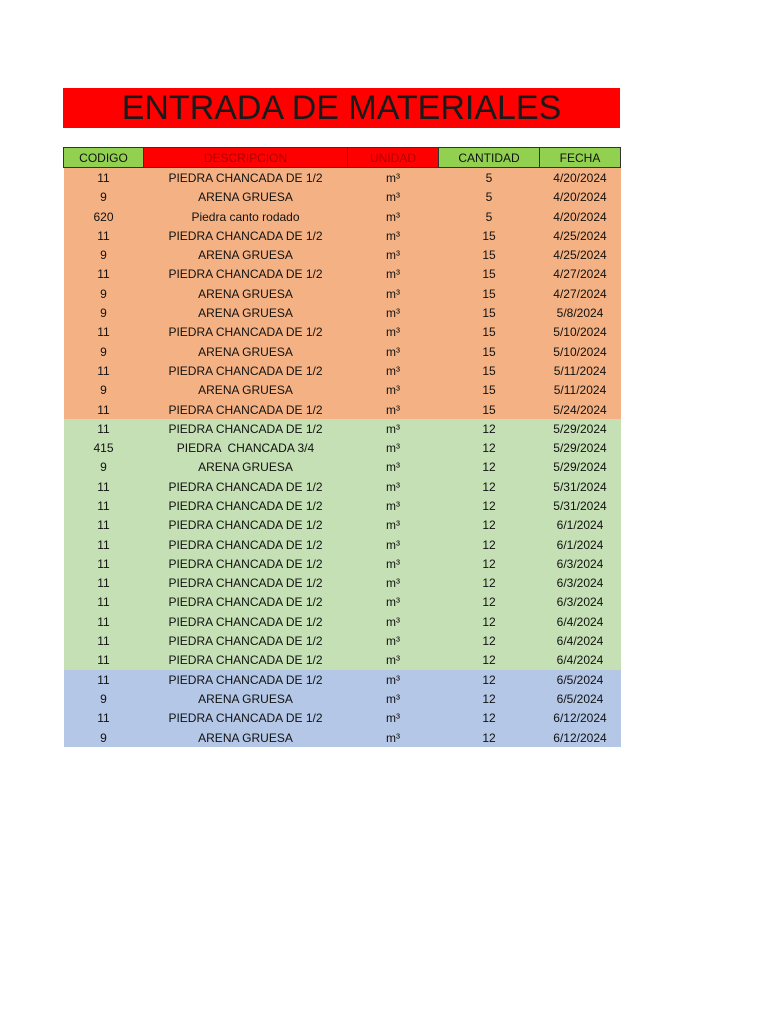 The image size is (768, 1024). What do you see at coordinates (245, 448) in the screenshot?
I see `table-cell: PIEDRA CHANCADA 3/4` at bounding box center [245, 448].